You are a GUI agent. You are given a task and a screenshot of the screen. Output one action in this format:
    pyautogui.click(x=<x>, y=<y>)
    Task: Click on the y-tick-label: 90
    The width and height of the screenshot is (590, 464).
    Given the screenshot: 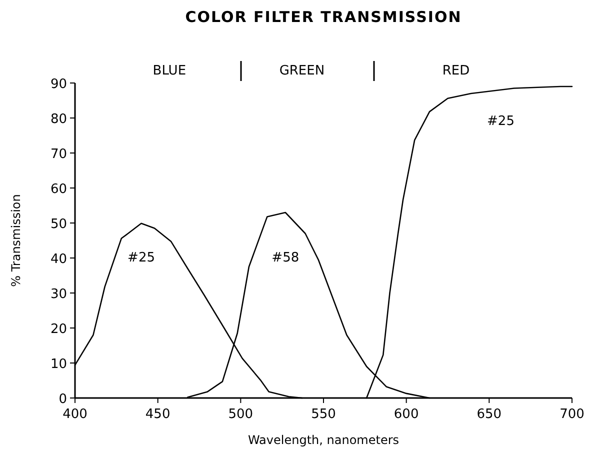 What is the action you would take?
    pyautogui.click(x=58, y=84)
    